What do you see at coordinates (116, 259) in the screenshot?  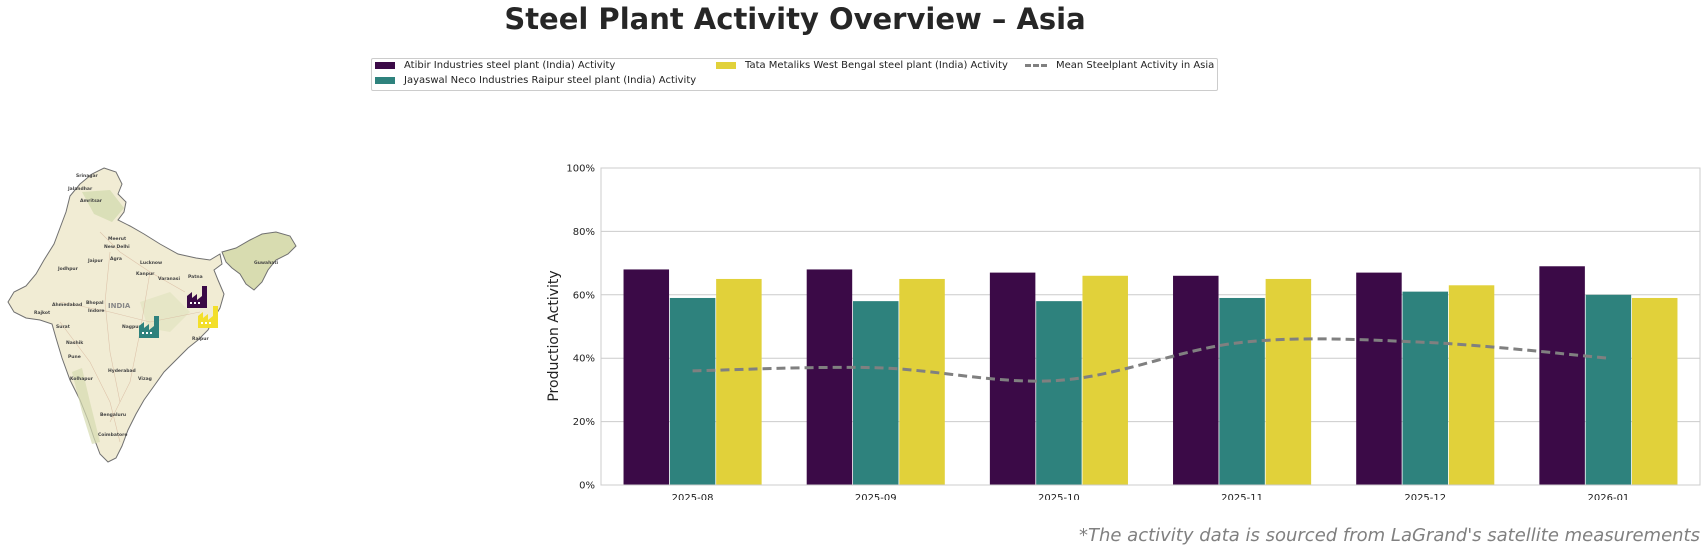 I see `city-label: Agra` at bounding box center [116, 259].